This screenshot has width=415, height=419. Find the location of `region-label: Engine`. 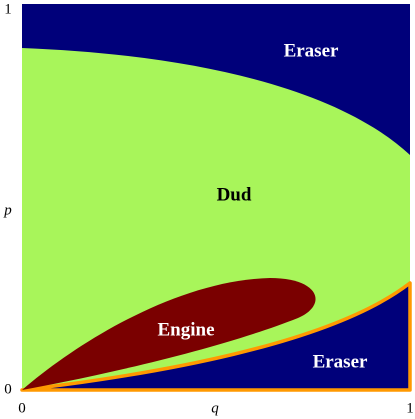

region-label: Engine is located at coordinates (185, 329).